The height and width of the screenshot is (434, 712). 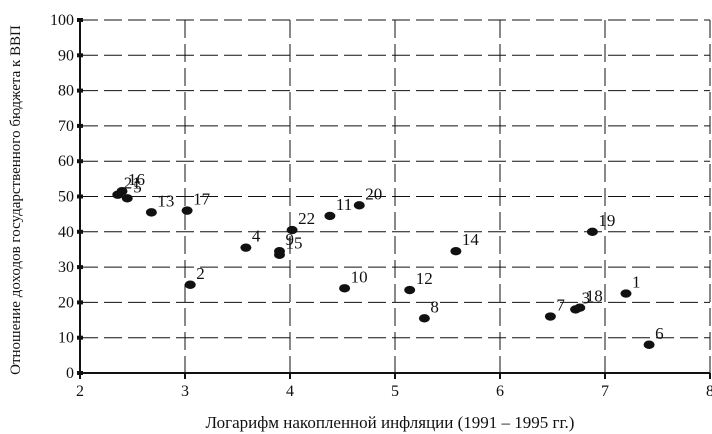 What do you see at coordinates (66, 161) in the screenshot?
I see `y-tick-label-60: 60` at bounding box center [66, 161].